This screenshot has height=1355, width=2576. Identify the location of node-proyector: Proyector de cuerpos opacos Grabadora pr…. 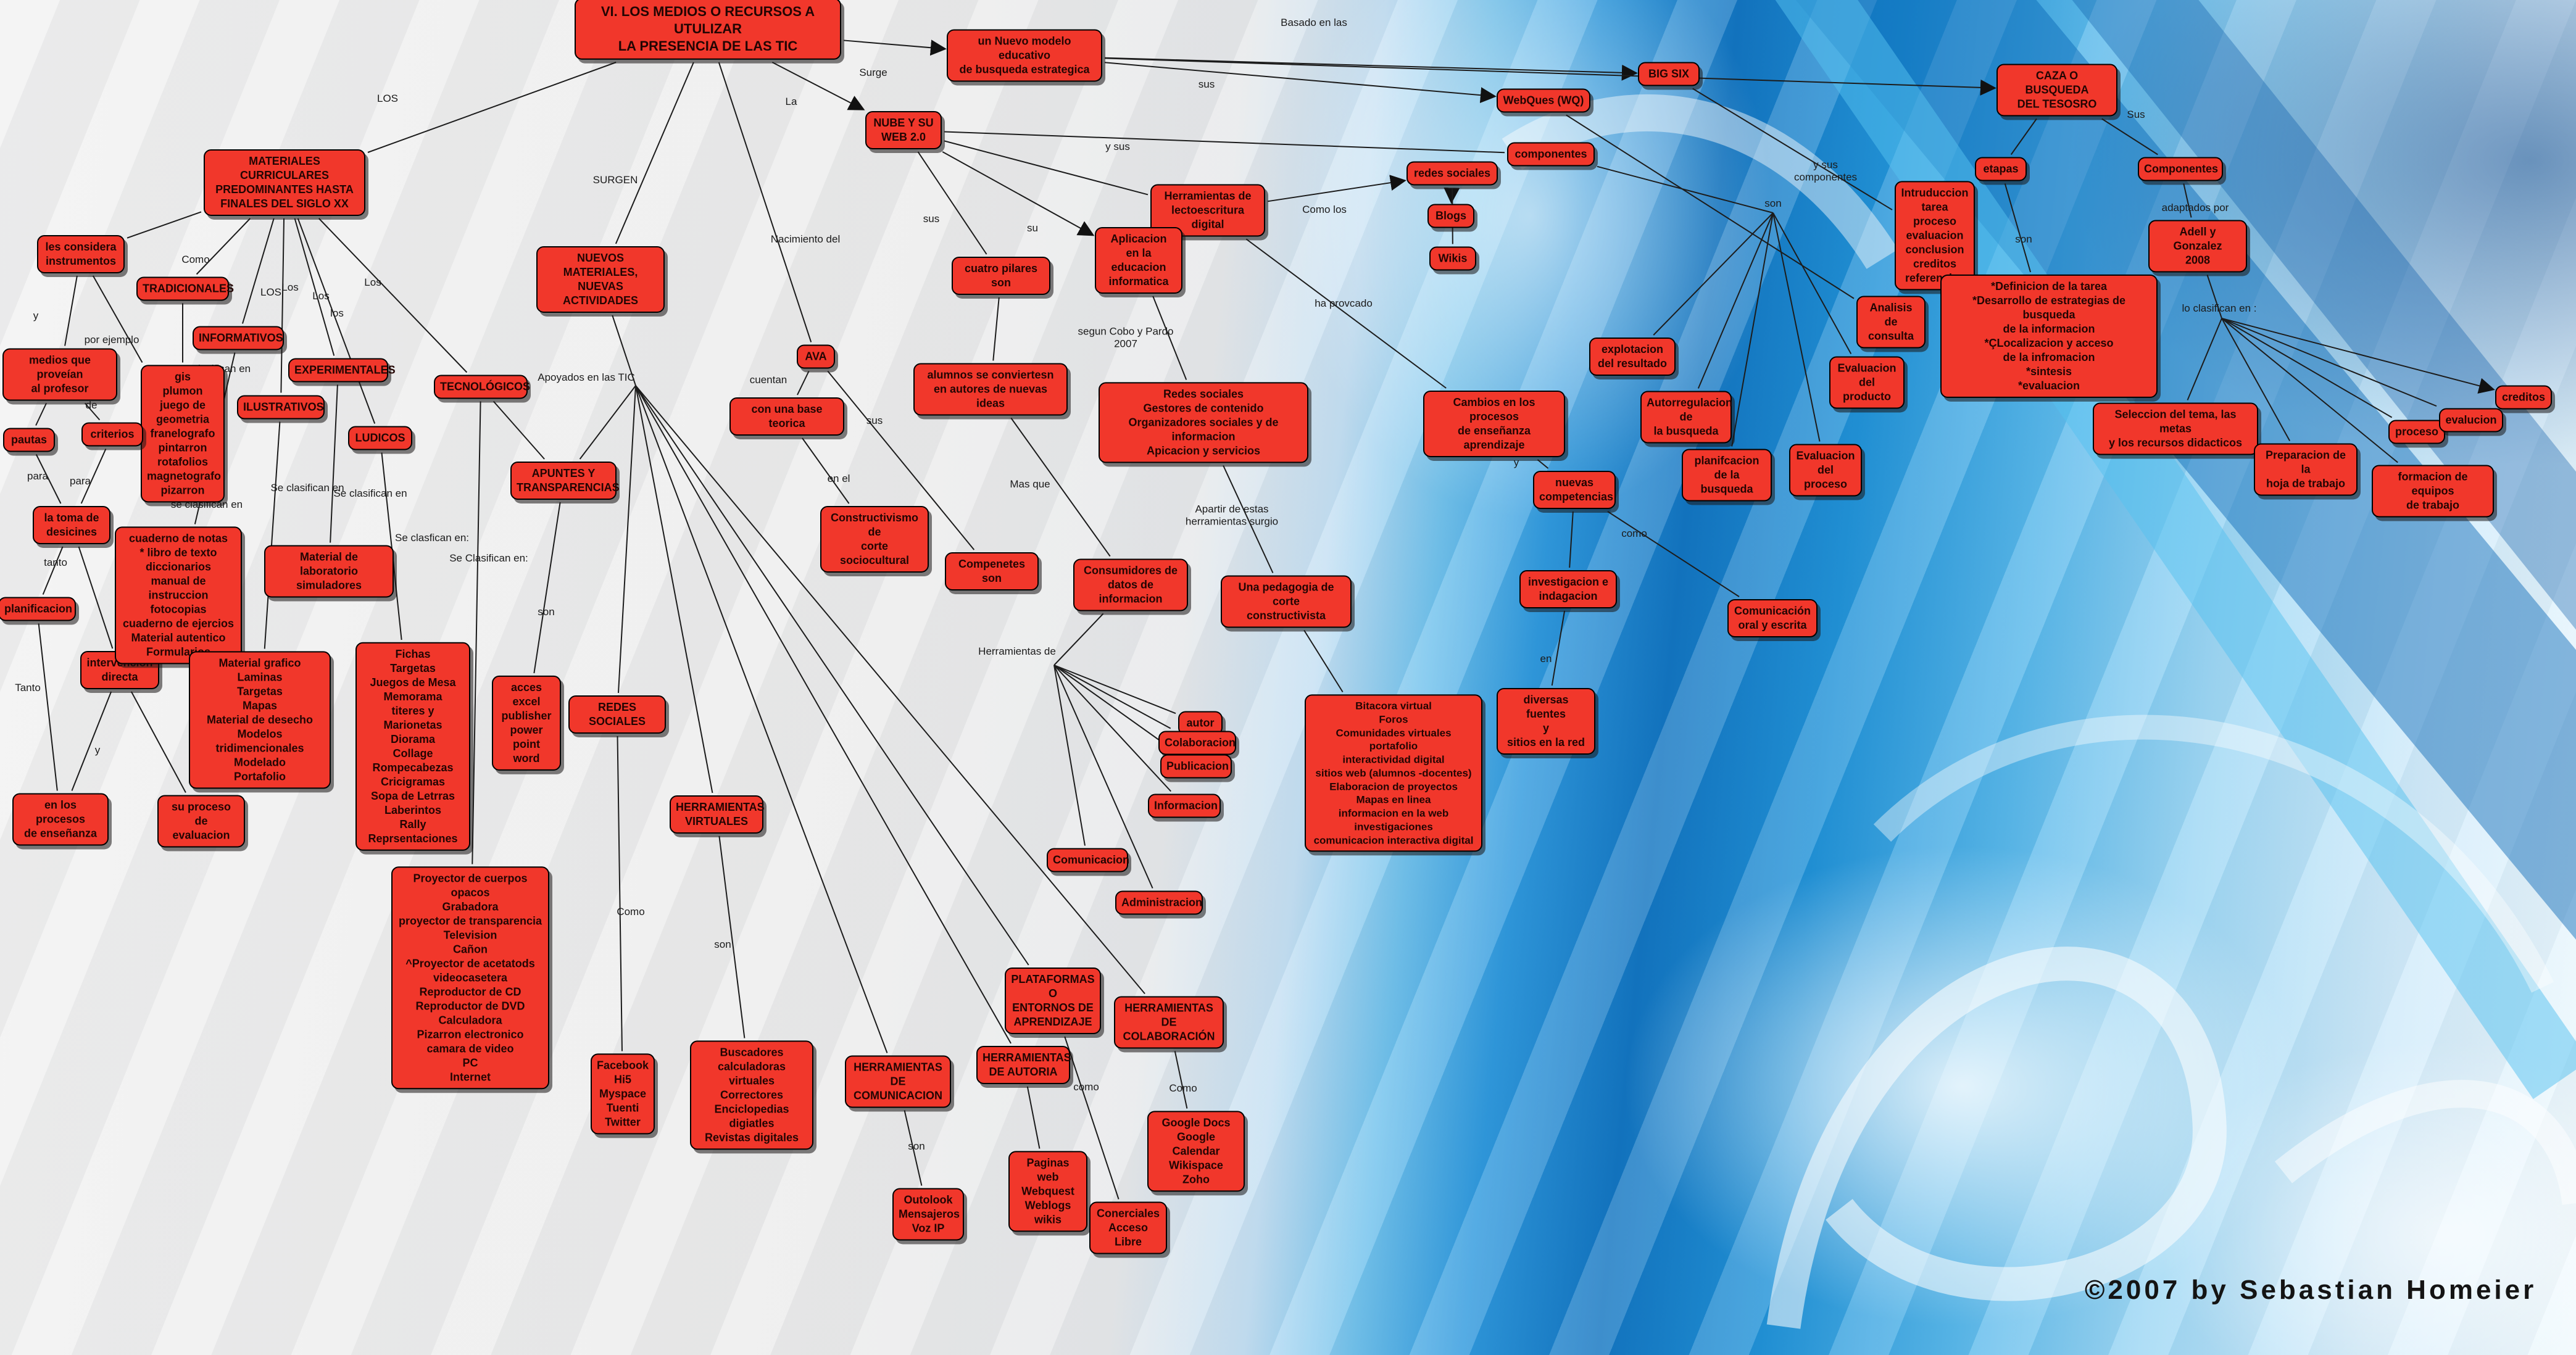
(470, 978).